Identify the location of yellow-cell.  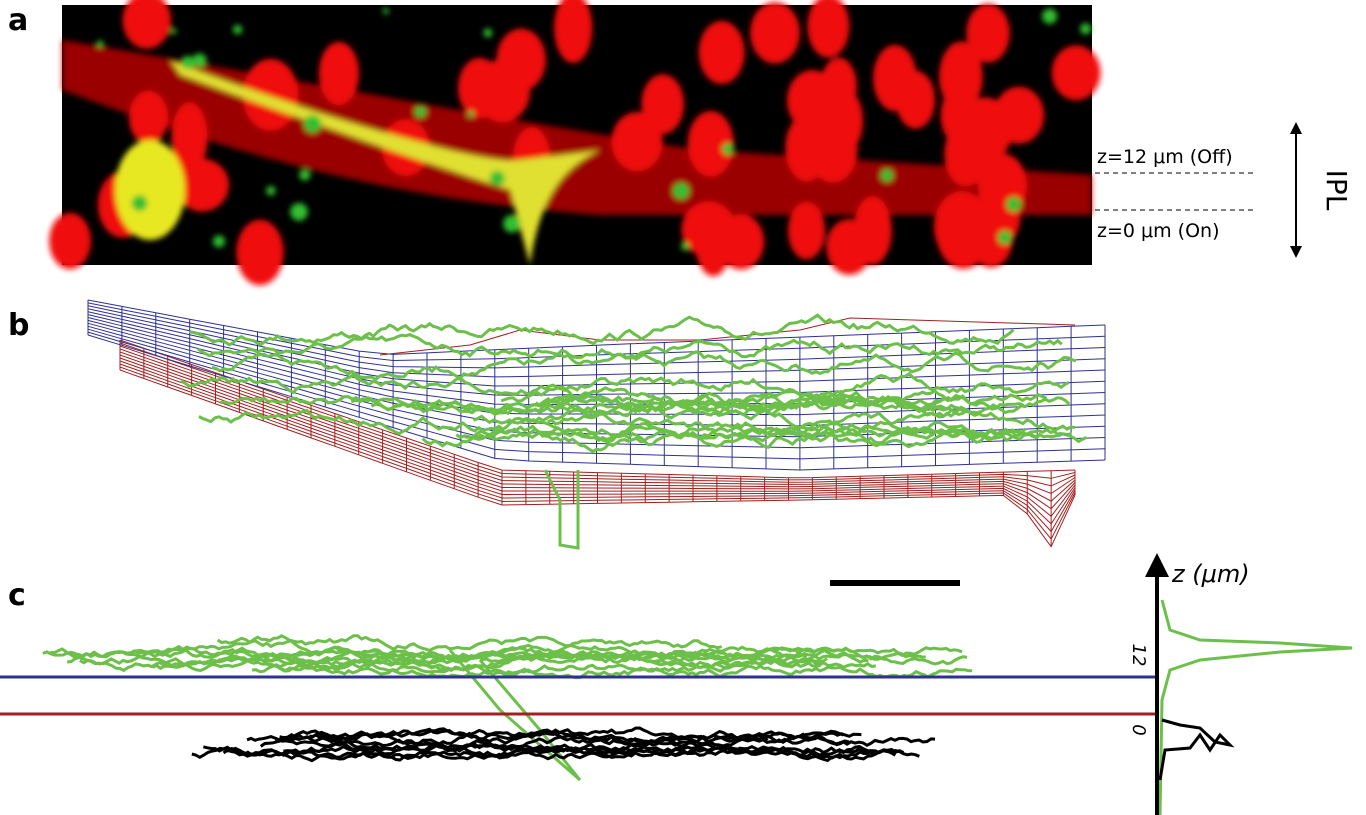
(150, 190).